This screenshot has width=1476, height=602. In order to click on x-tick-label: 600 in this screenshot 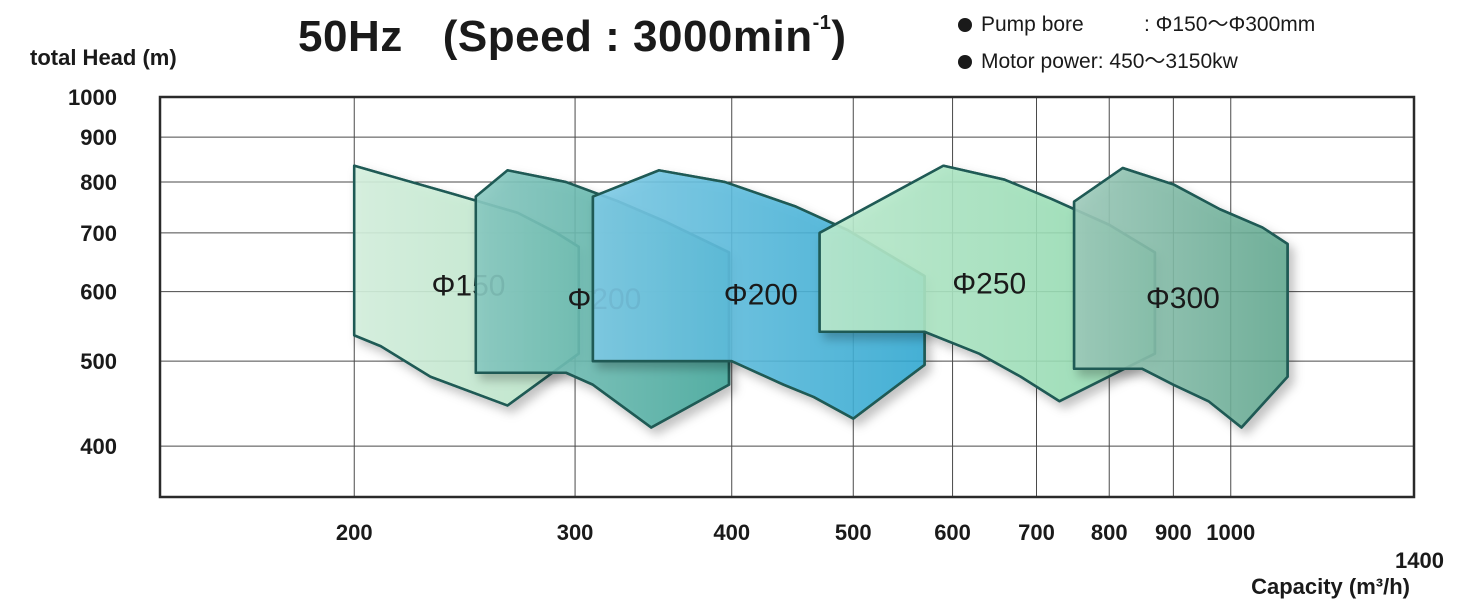, I will do `click(952, 532)`.